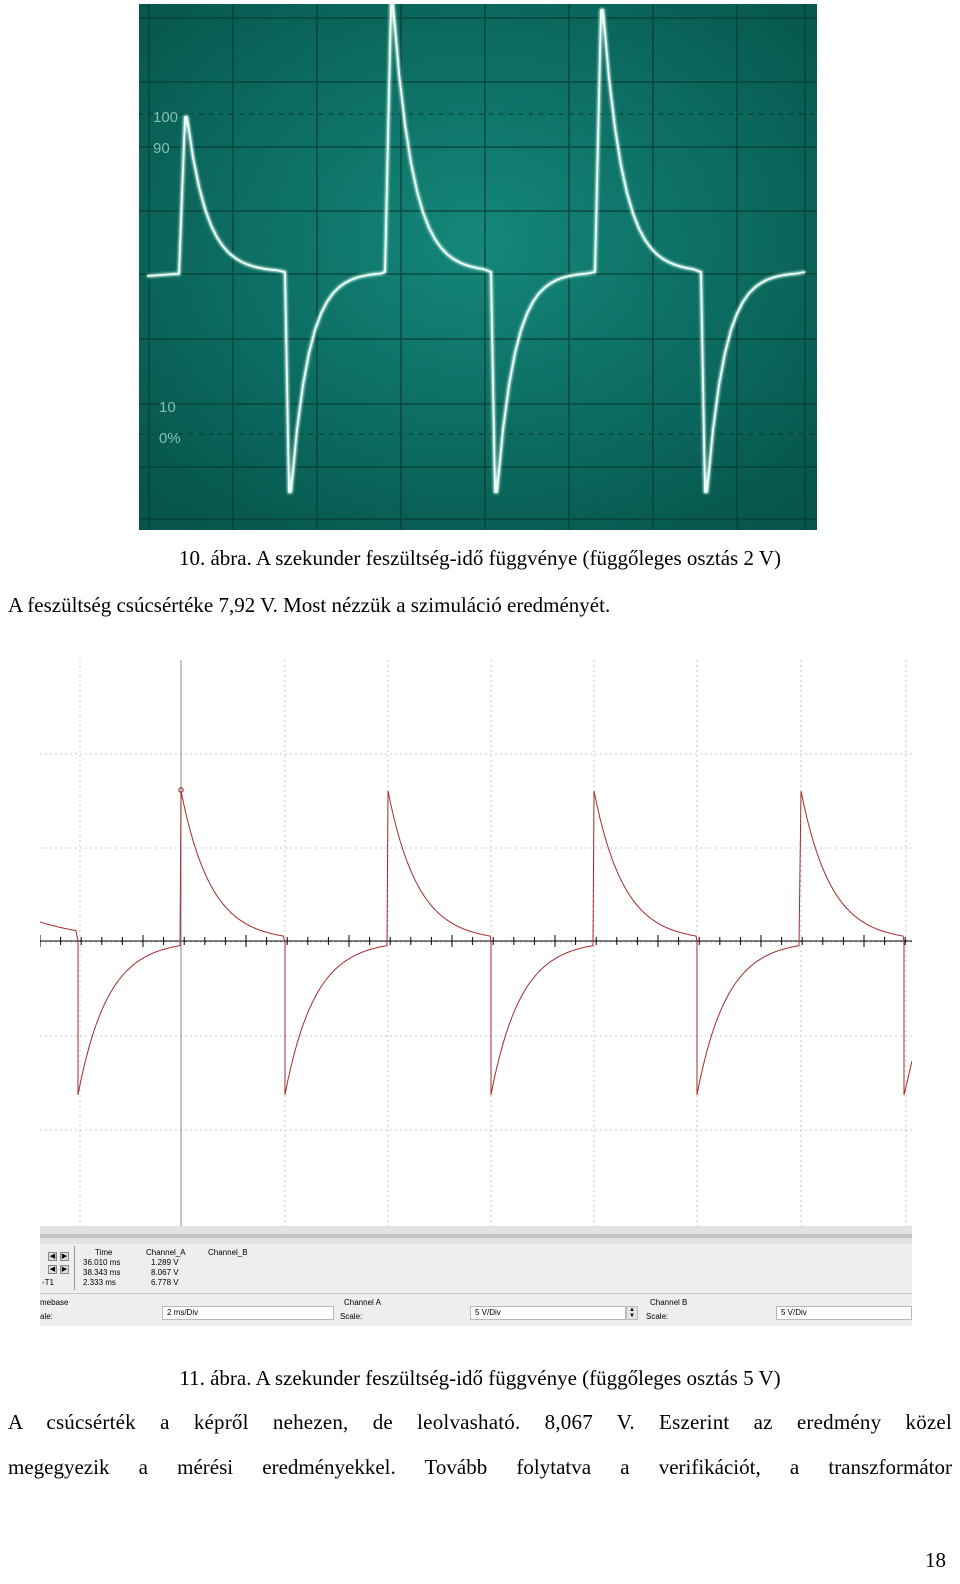 The width and height of the screenshot is (960, 1584). I want to click on table-divider, so click(74, 1268).